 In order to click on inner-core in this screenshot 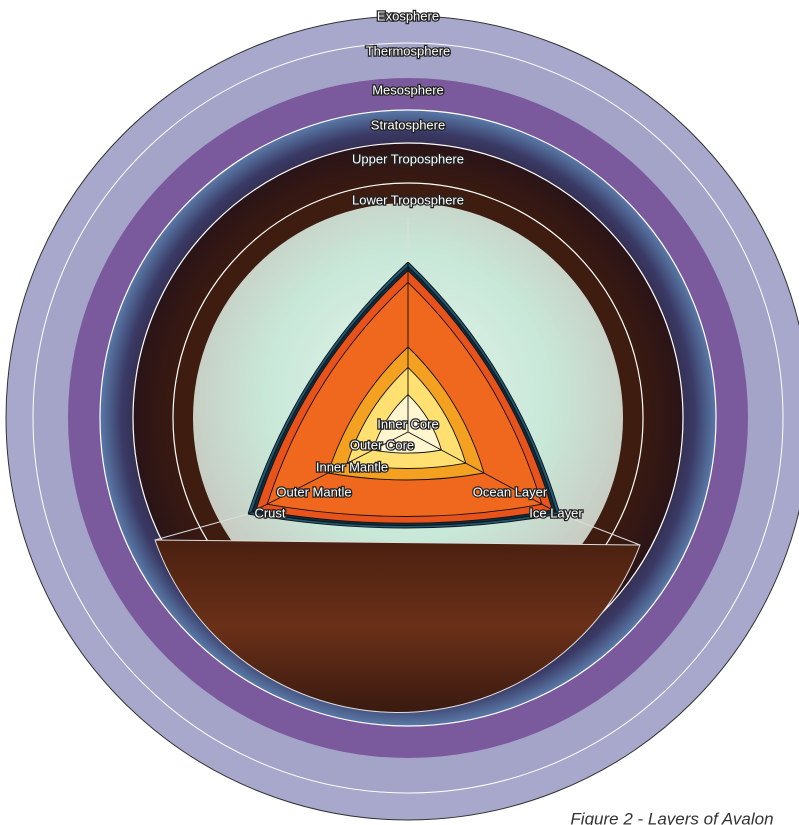, I will do `click(407, 423)`.